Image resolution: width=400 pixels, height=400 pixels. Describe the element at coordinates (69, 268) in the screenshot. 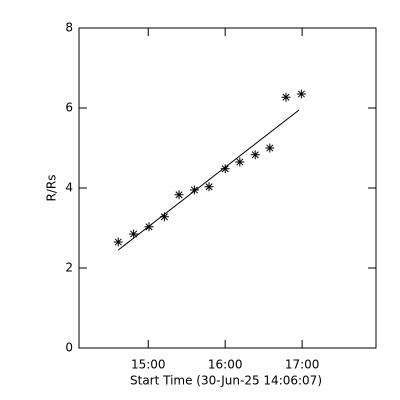

I see `y-tick-label: 2` at that location.